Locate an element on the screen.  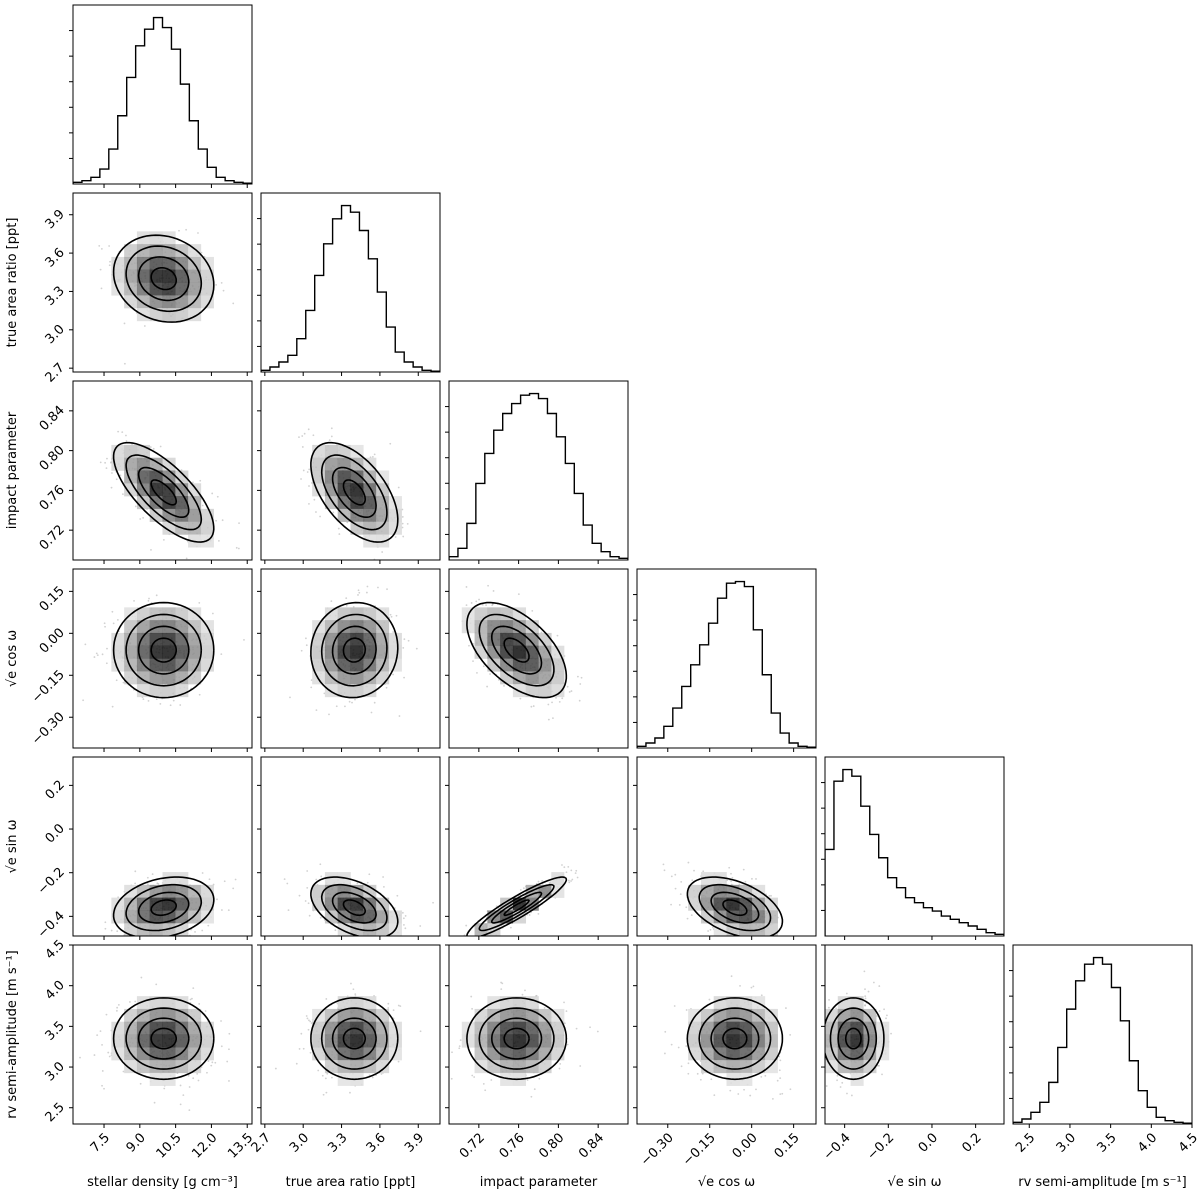
x-tick-label: 0.76 is located at coordinates (512, 1145).